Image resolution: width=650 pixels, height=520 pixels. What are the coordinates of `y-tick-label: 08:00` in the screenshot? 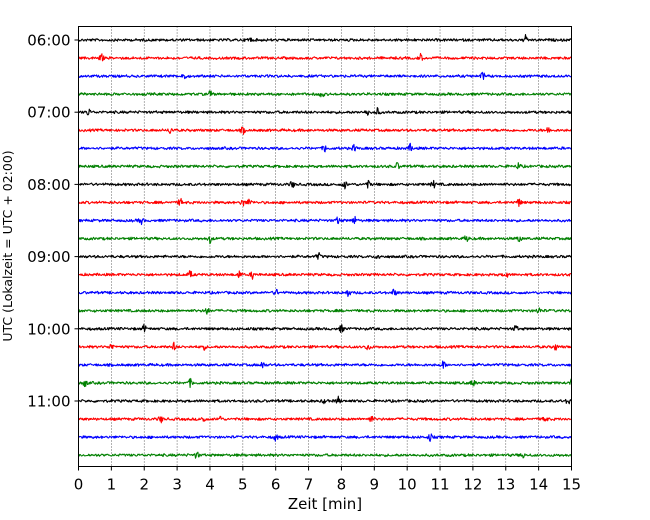 It's located at (48, 185).